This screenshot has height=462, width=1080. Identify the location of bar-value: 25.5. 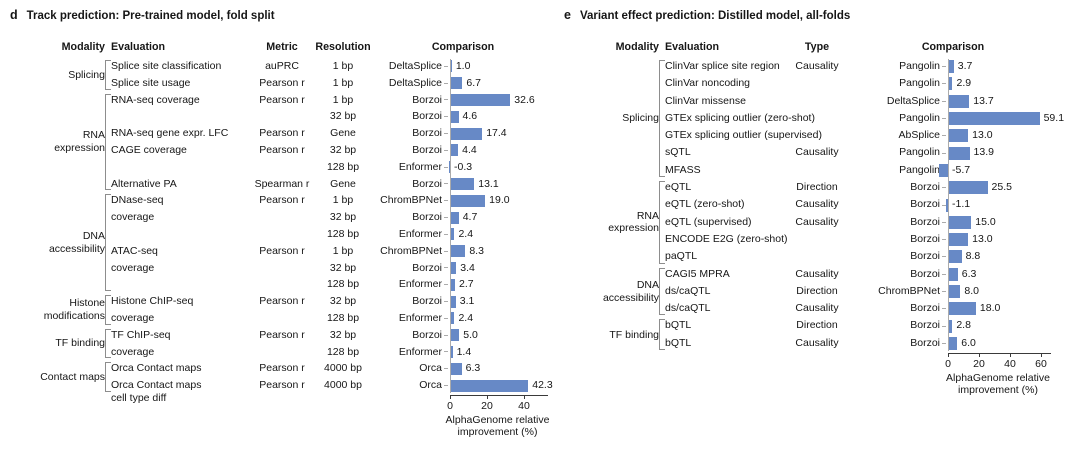
(1001, 187).